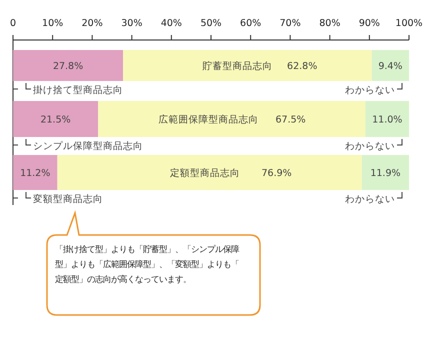  Describe the element at coordinates (131, 23) in the screenshot. I see `x-tick-label: 30%` at that location.